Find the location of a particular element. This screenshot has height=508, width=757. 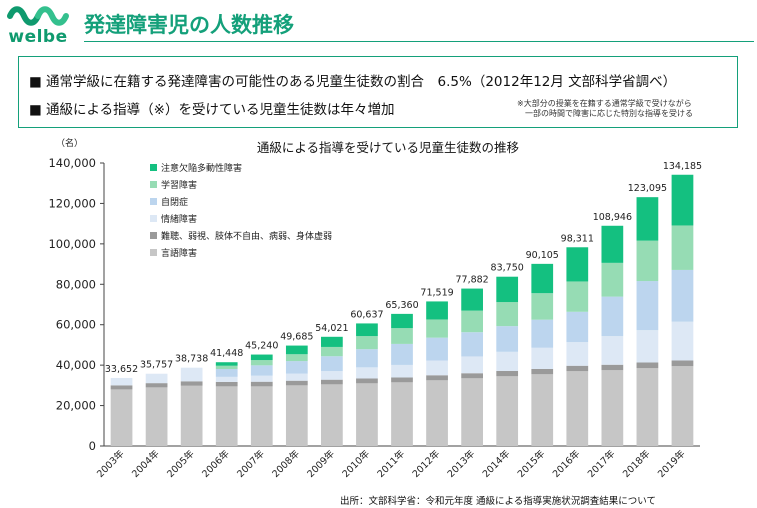

x-tick-label: 2012年 is located at coordinates (426, 463).